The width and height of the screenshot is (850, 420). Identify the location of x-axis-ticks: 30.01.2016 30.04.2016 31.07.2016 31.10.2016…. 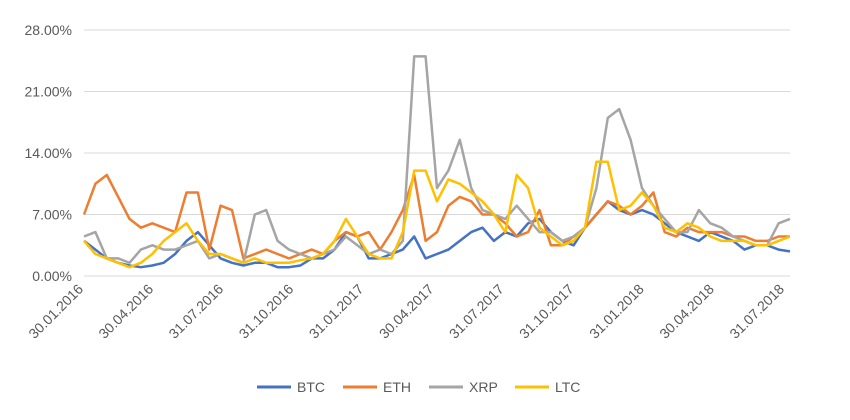
(406, 311).